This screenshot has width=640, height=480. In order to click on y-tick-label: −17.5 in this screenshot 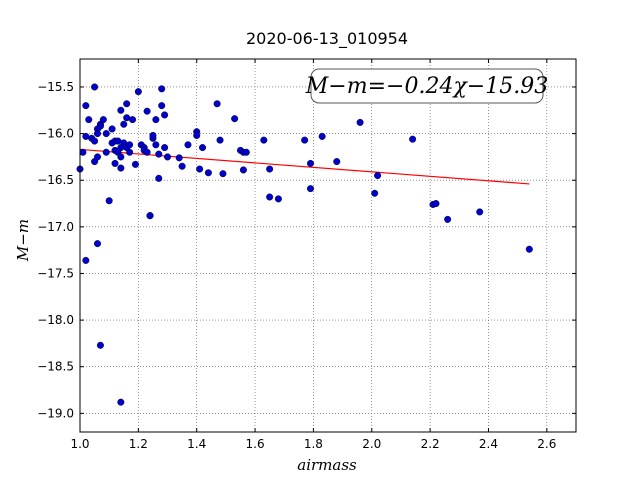, I will do `click(55, 273)`.